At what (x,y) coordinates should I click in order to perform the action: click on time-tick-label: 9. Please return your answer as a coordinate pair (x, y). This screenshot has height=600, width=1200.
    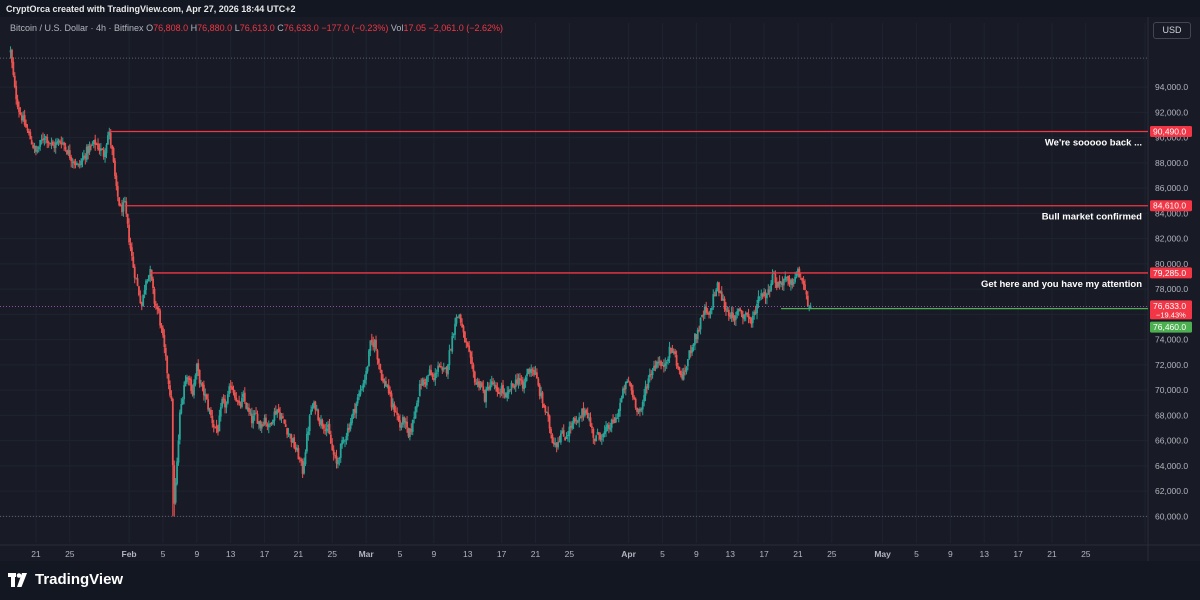
    Looking at the image, I should click on (434, 554).